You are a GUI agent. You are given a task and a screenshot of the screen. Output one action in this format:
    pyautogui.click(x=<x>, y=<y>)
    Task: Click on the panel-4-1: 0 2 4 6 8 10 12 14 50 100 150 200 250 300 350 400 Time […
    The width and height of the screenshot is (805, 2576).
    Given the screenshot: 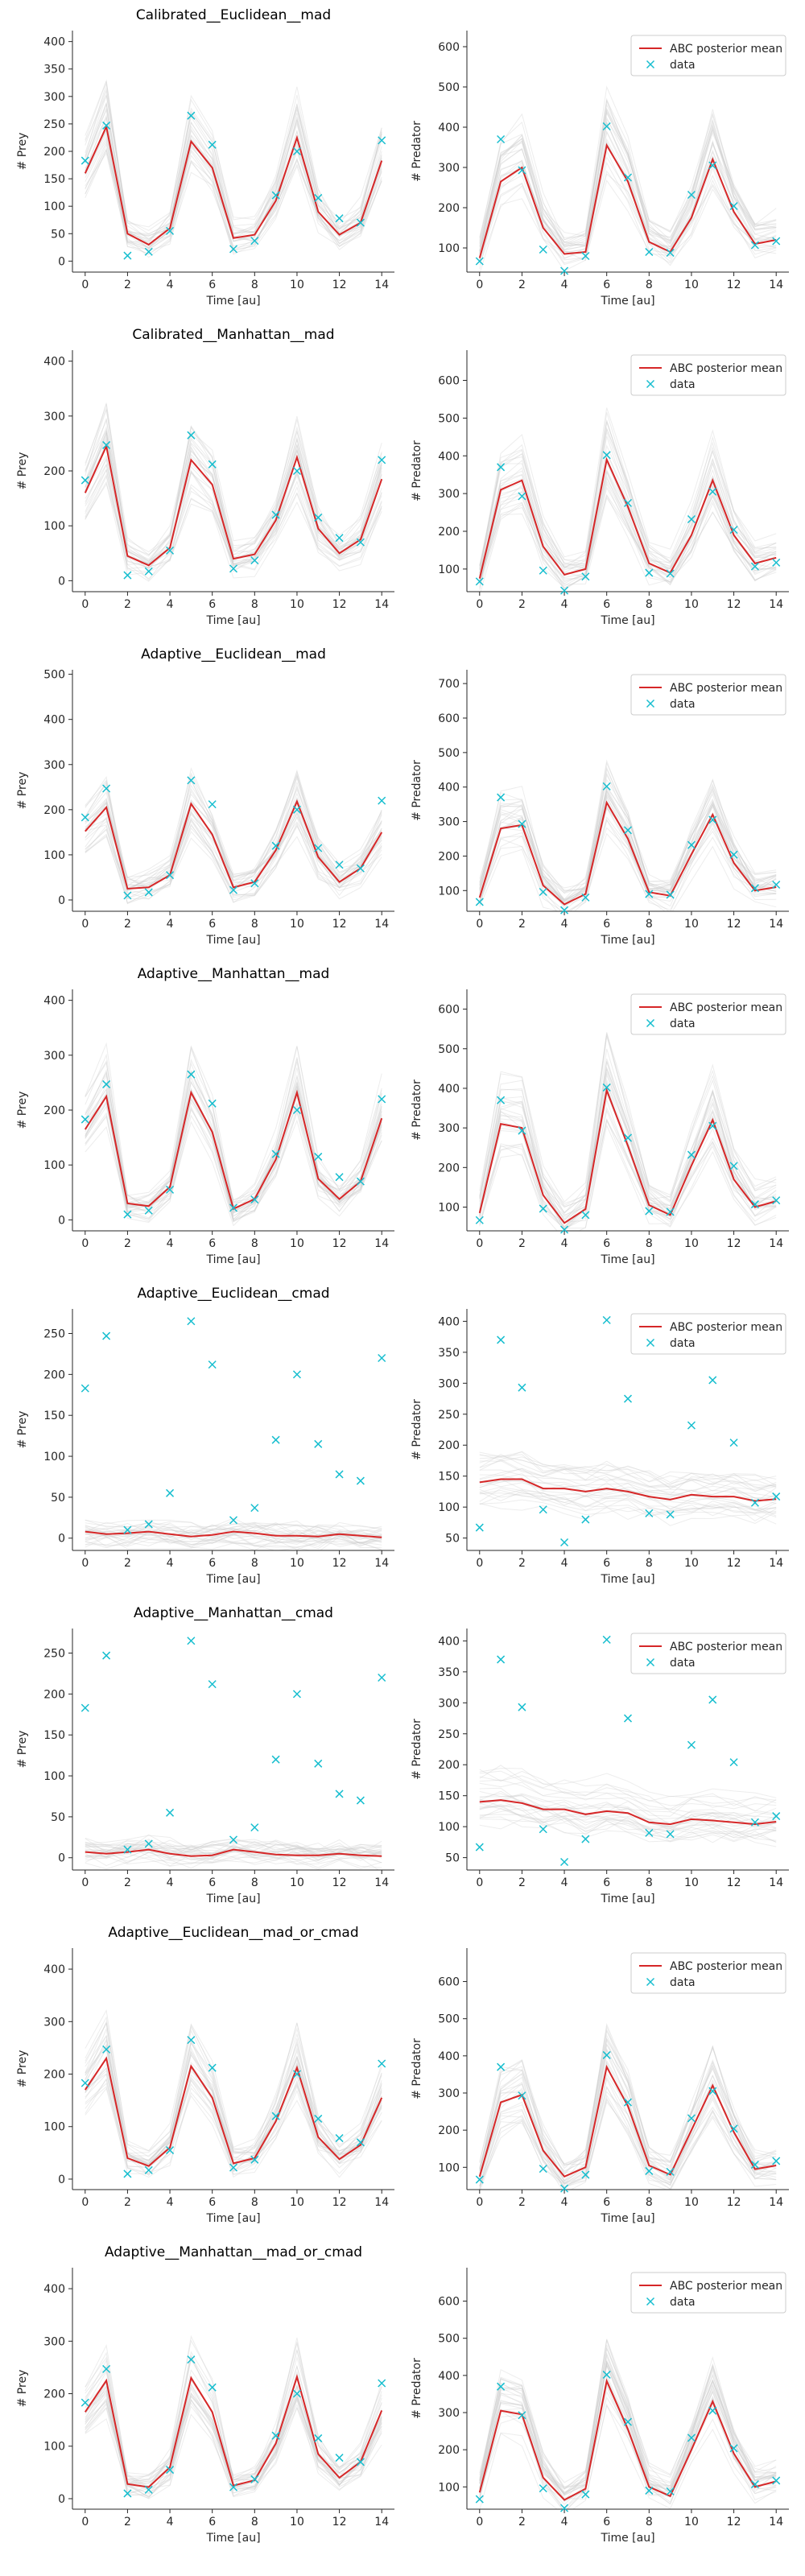 What is the action you would take?
    pyautogui.click(x=600, y=1447)
    